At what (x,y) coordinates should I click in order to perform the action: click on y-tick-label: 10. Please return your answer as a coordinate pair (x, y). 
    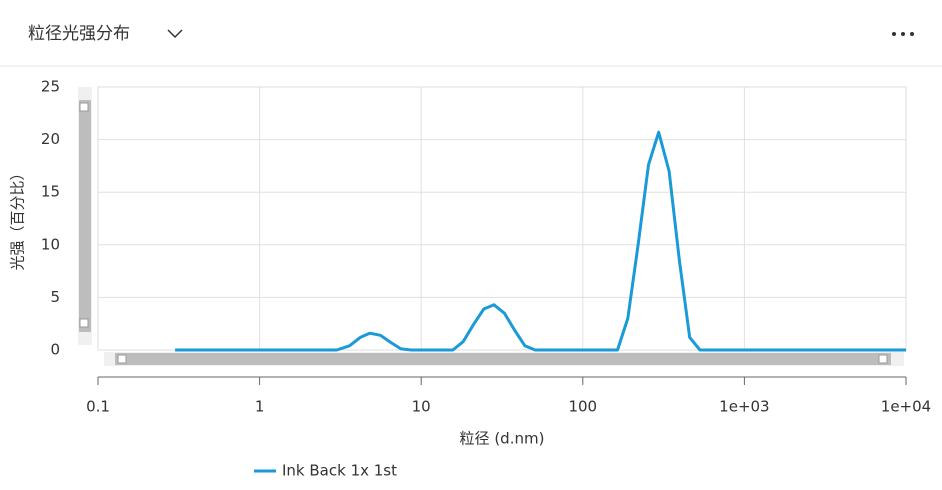
    Looking at the image, I should click on (50, 244).